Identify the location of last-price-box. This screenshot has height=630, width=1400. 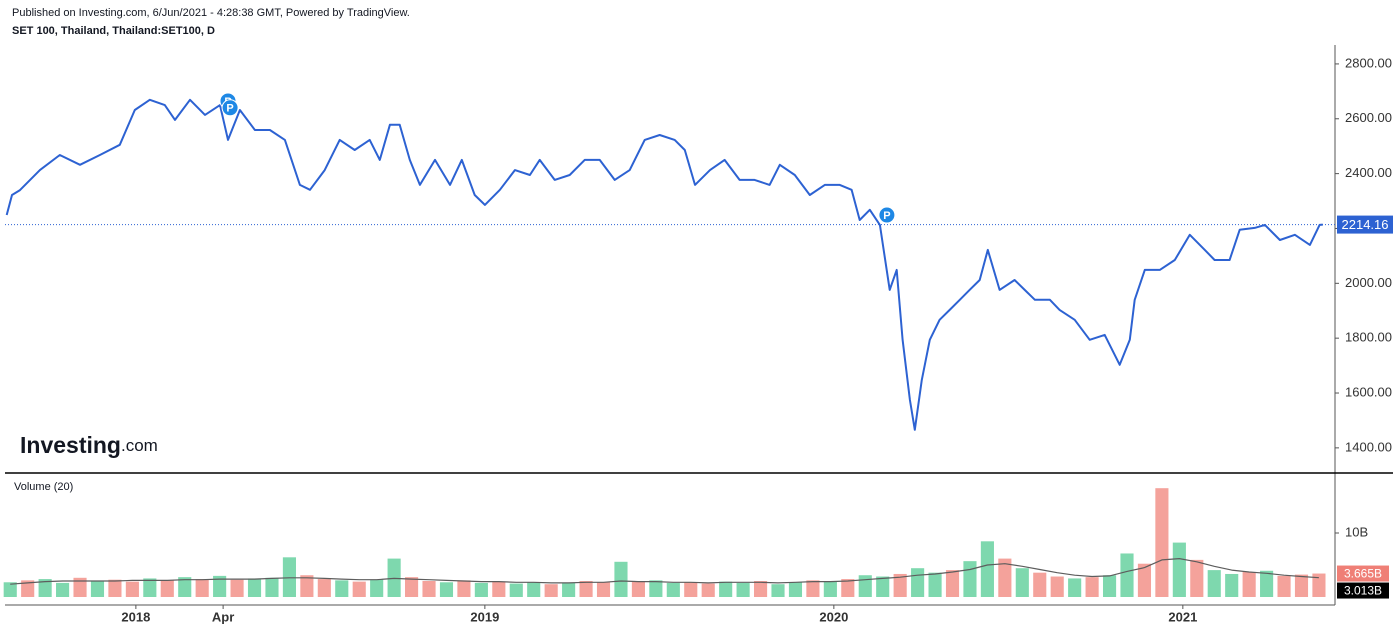
(1365, 224).